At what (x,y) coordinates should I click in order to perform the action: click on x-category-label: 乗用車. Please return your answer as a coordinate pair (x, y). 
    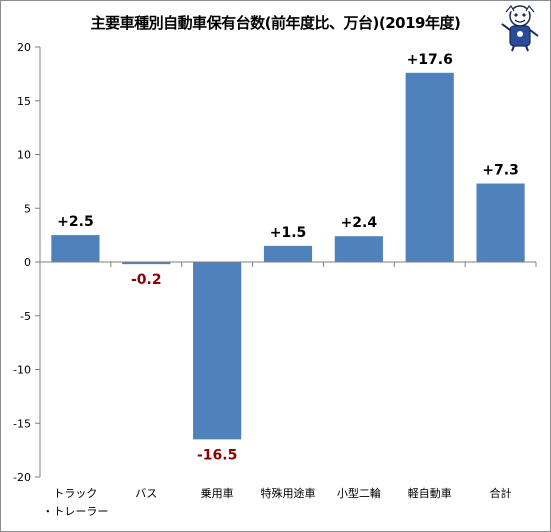
    Looking at the image, I should click on (217, 493).